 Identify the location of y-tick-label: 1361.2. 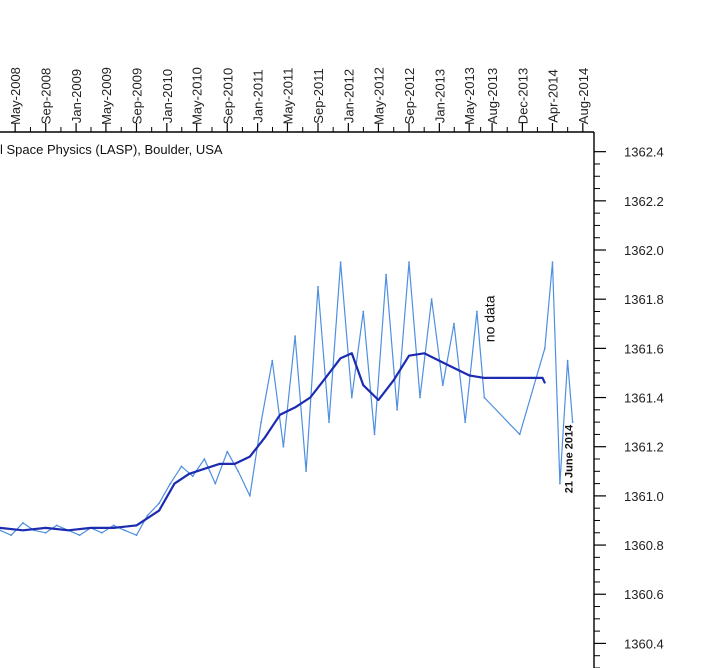
(644, 447).